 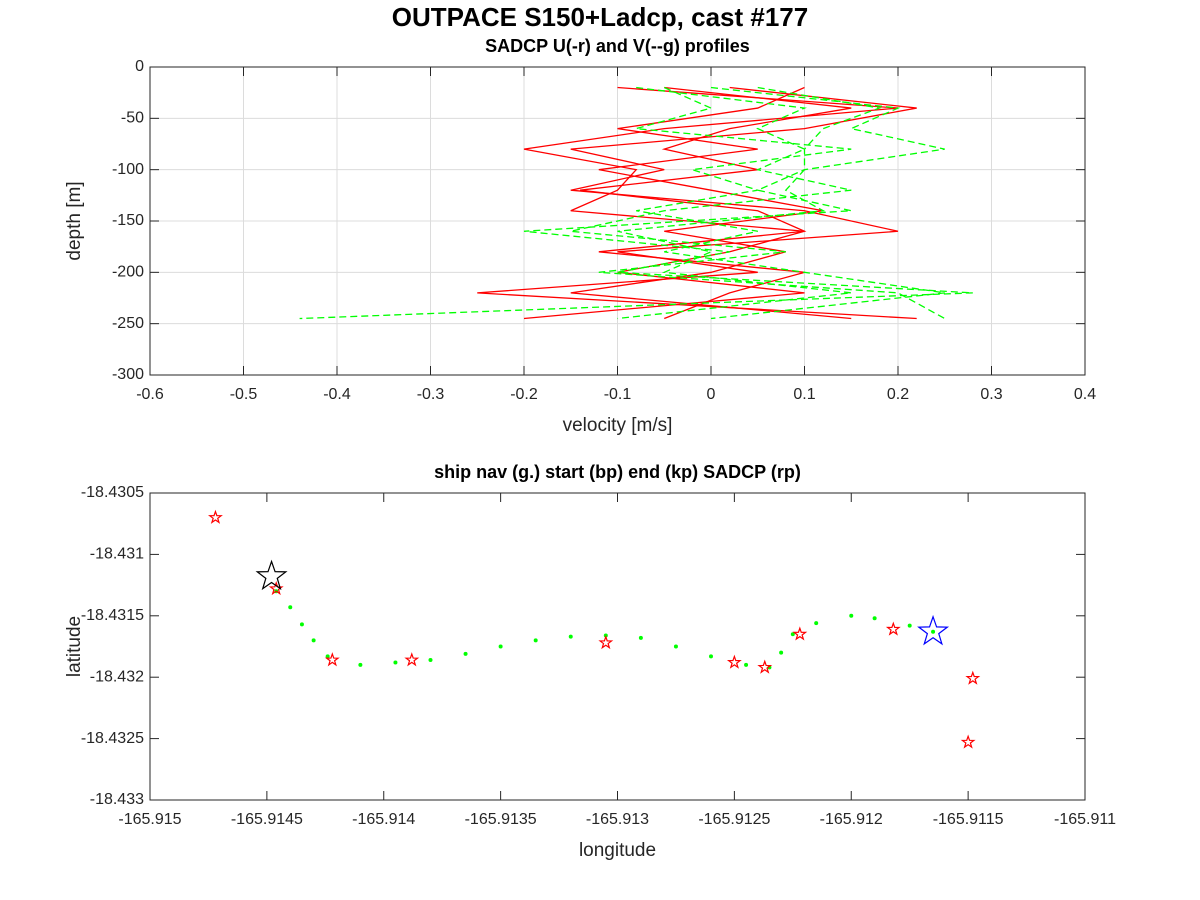 What do you see at coordinates (244, 394) in the screenshot?
I see `x-tick-label: -0.5` at bounding box center [244, 394].